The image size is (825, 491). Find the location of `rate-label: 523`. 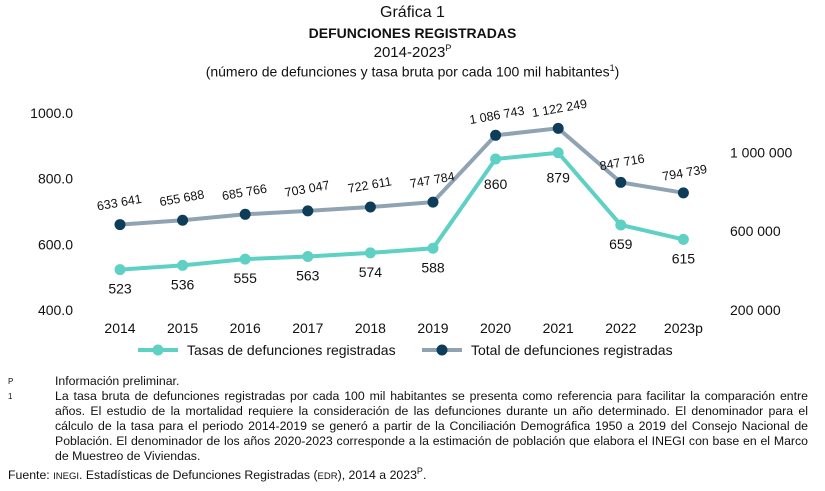

rate-label: 523 is located at coordinates (120, 289).